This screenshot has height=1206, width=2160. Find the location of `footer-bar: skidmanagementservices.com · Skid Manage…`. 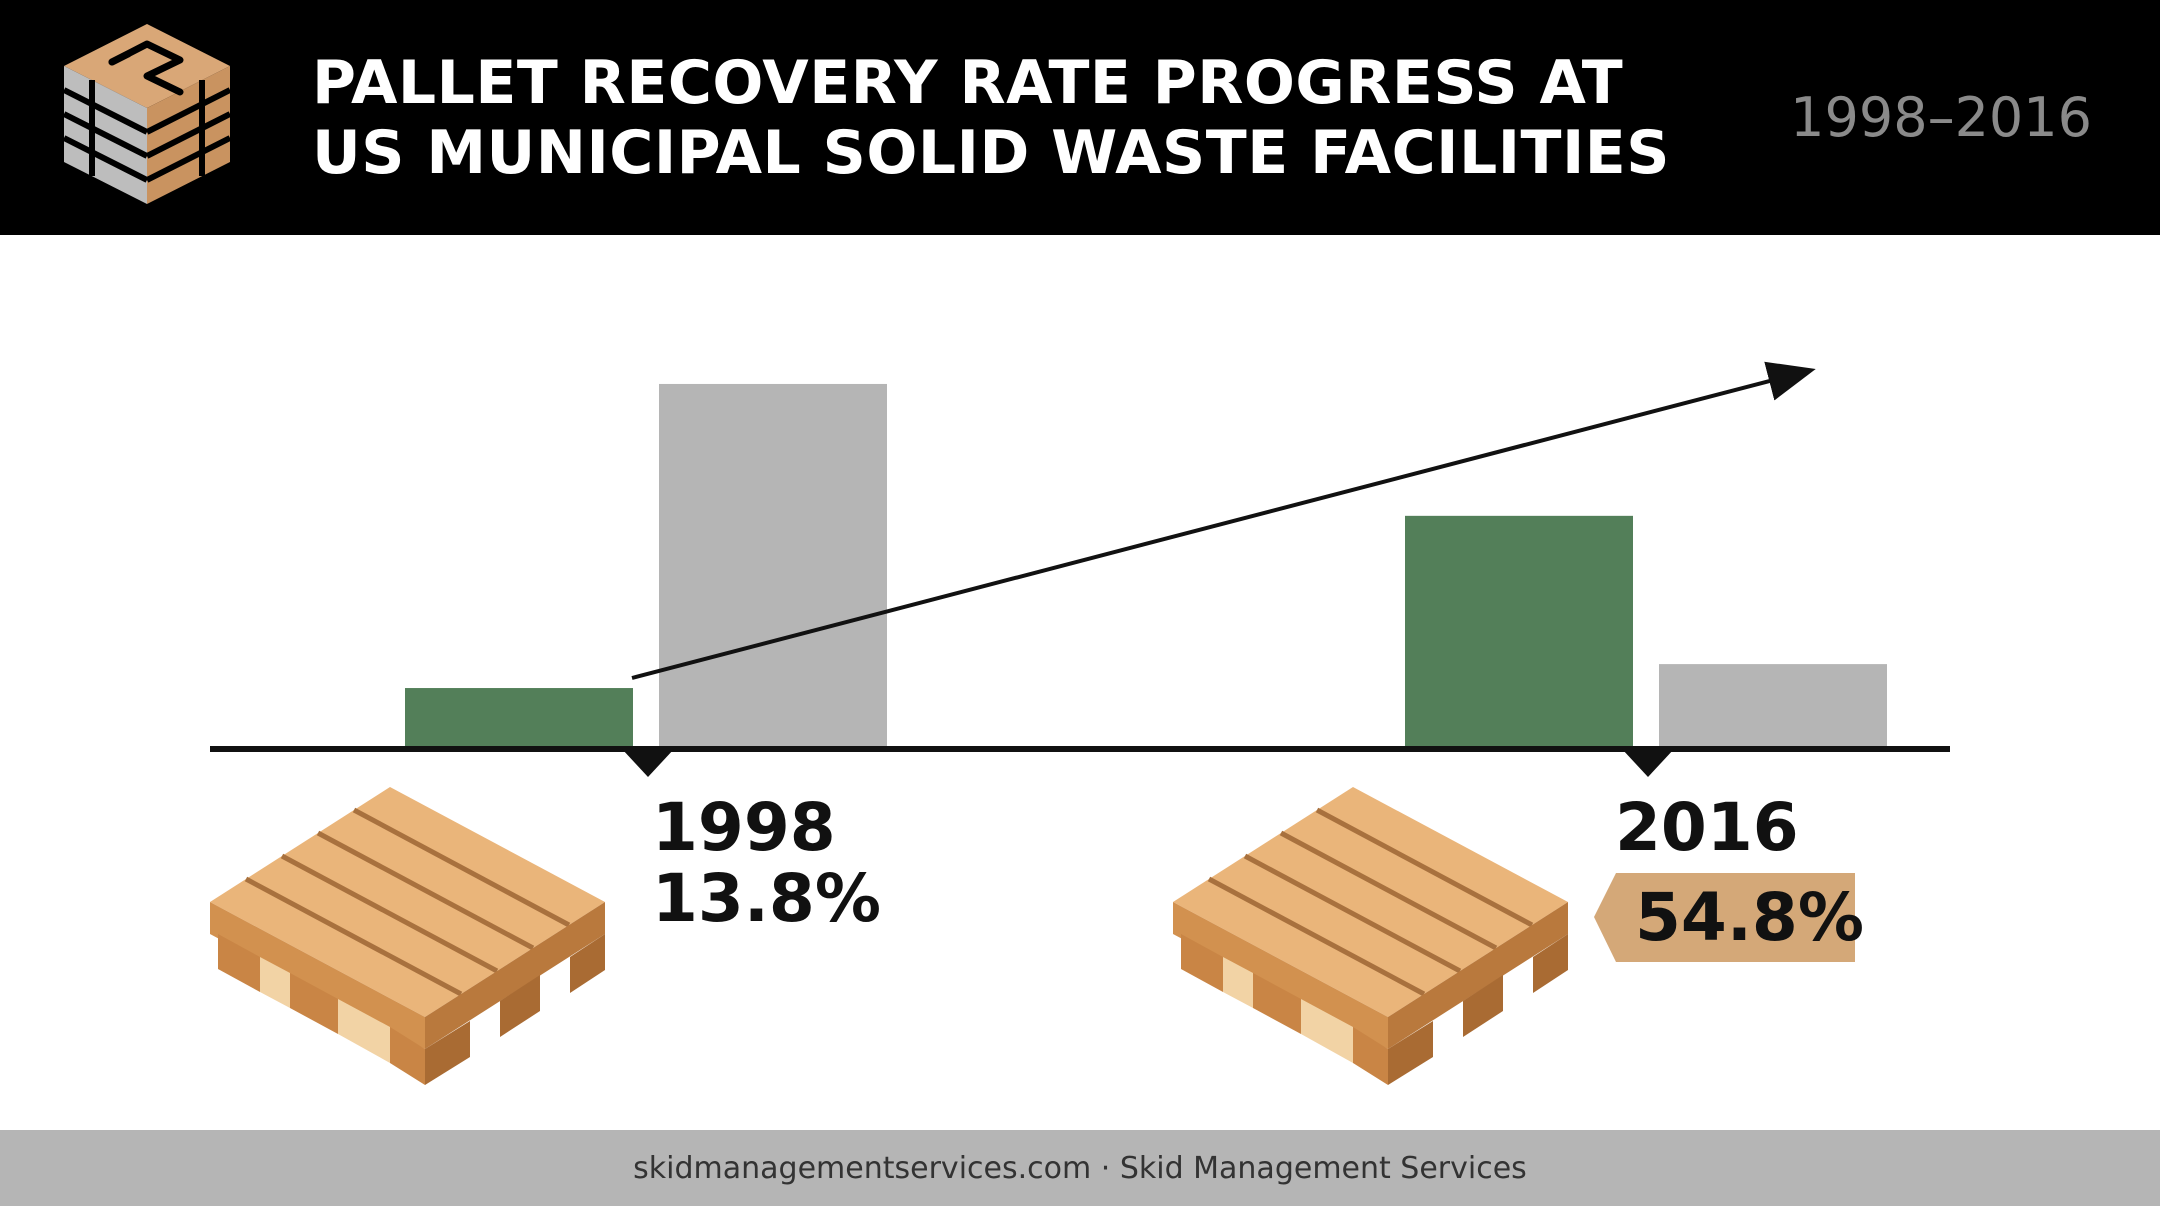

footer-bar: skidmanagementservices.com · Skid Manage… is located at coordinates (1080, 1168).